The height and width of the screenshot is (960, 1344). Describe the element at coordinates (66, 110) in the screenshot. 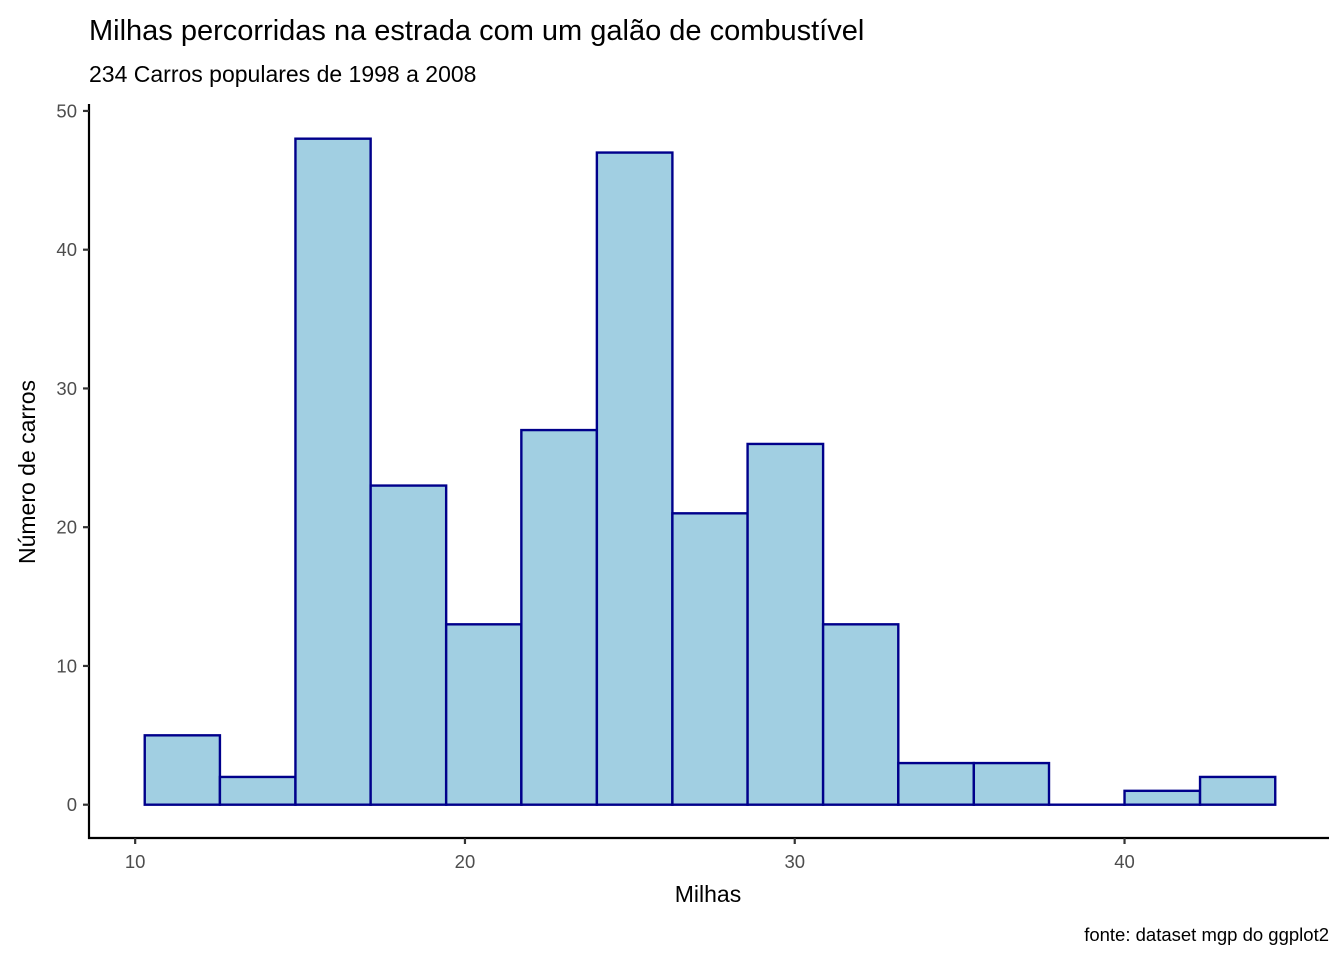

I see `y-tick-label-50: 50` at that location.